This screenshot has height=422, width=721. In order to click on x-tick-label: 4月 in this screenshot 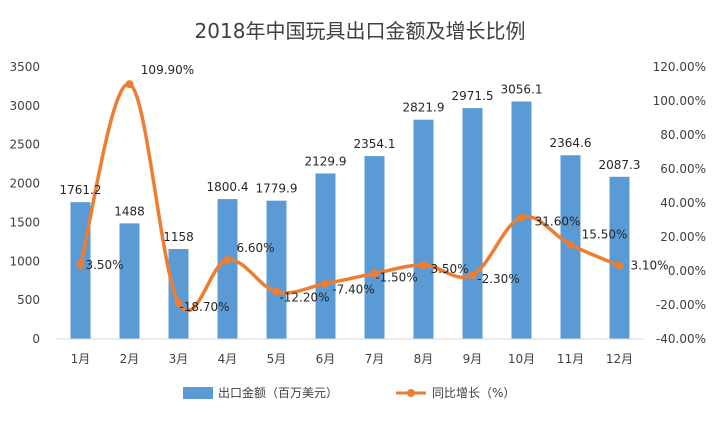, I will do `click(228, 359)`.